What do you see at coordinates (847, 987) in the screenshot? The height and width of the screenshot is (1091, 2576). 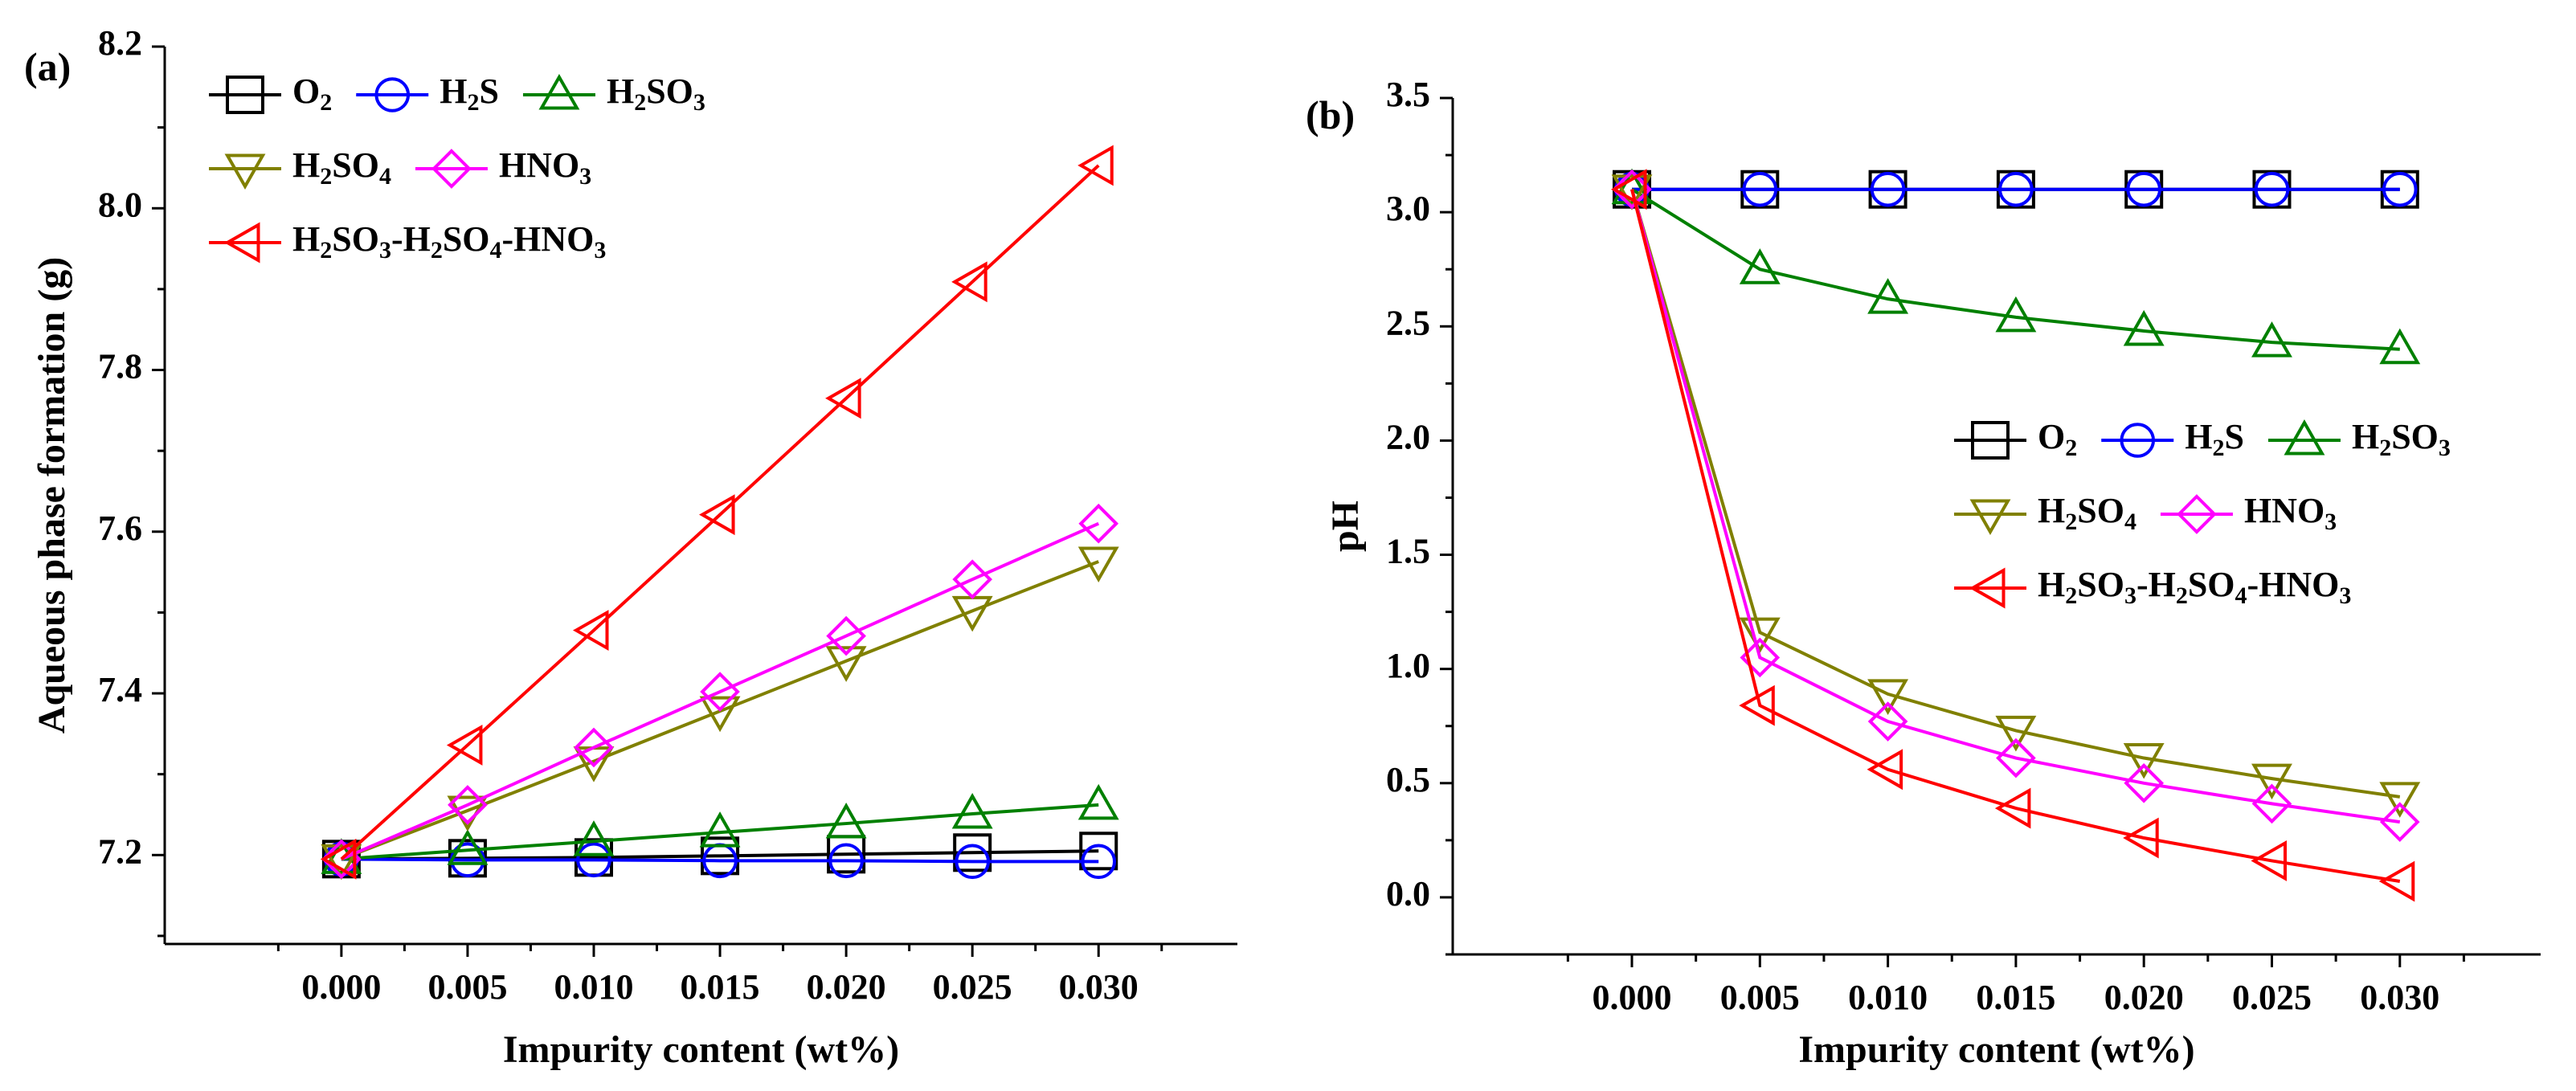 I see `x-tick-label: 0.020` at bounding box center [847, 987].